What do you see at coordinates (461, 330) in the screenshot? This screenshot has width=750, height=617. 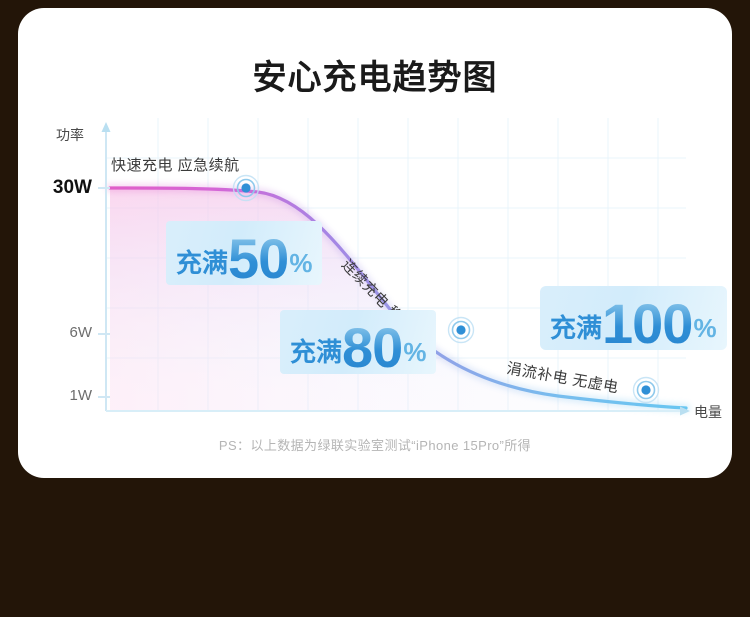 I see `chart-marker-steady` at bounding box center [461, 330].